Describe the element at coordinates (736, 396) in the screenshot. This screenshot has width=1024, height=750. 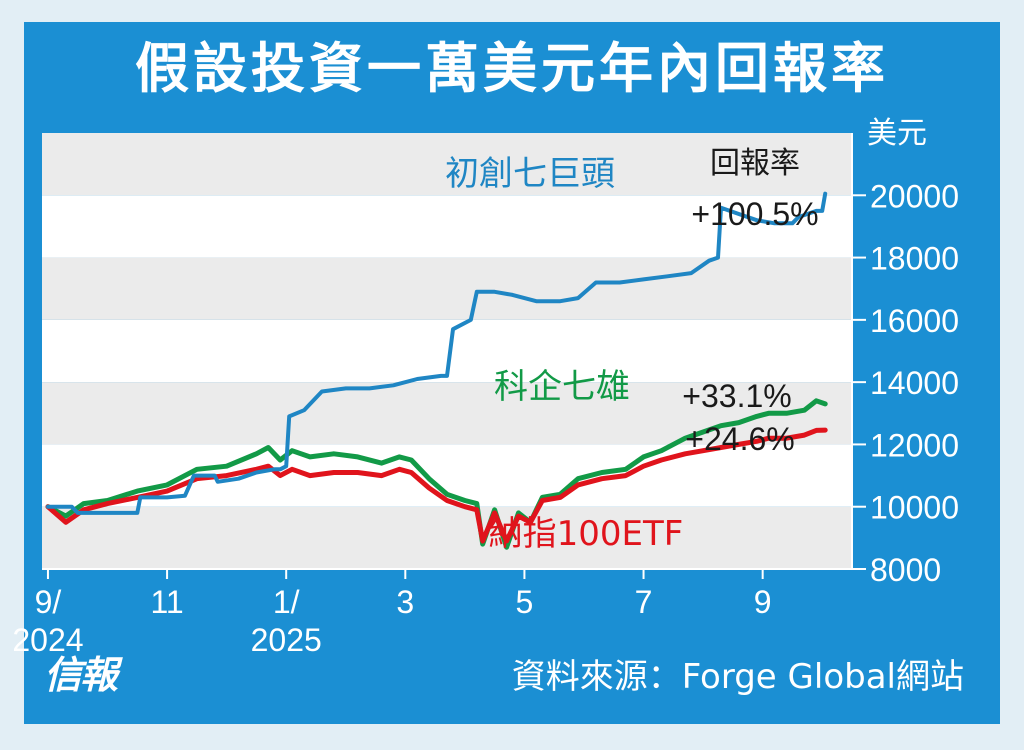
I see `return-label: +33.1%` at that location.